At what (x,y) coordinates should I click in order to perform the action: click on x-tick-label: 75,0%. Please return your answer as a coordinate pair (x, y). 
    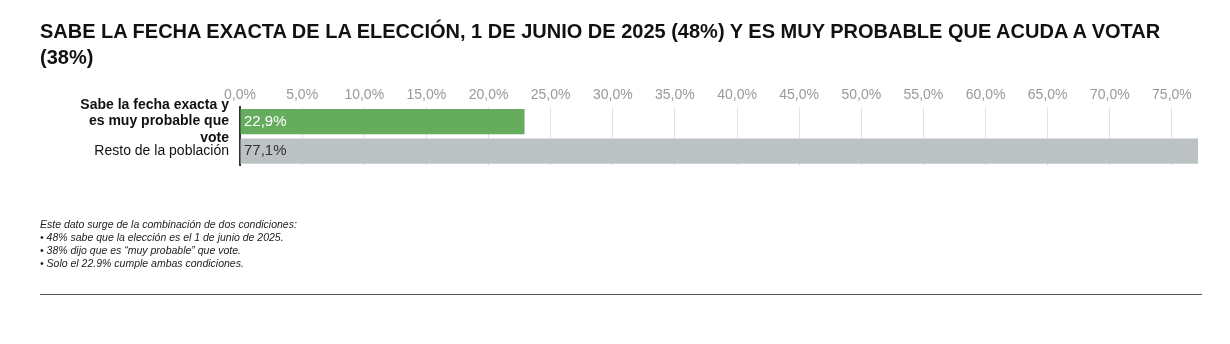
    Looking at the image, I should click on (1172, 94).